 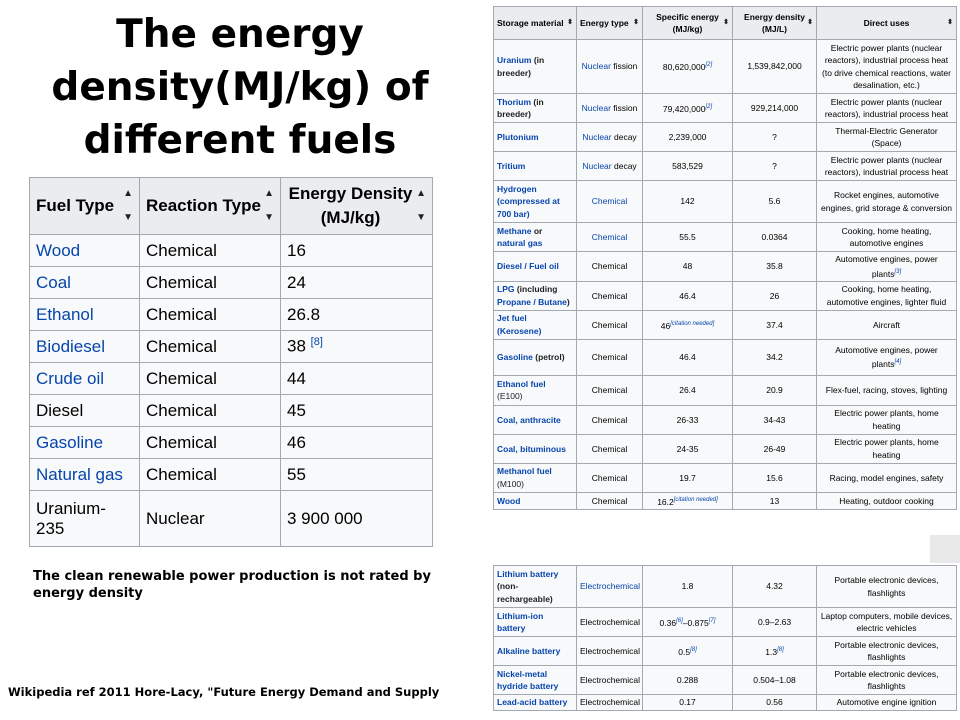 What do you see at coordinates (518, 136) in the screenshot?
I see `material-name: Plutonium` at bounding box center [518, 136].